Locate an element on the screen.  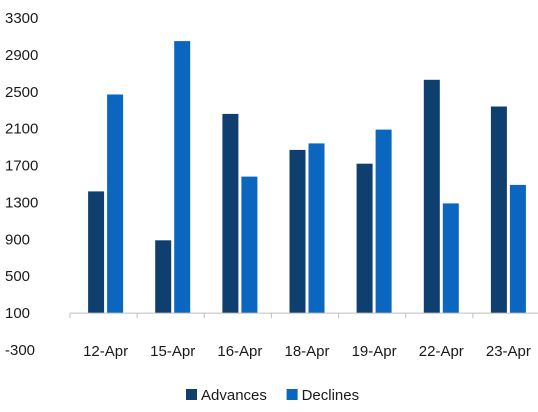
bar-advances-16-apr is located at coordinates (230, 213).